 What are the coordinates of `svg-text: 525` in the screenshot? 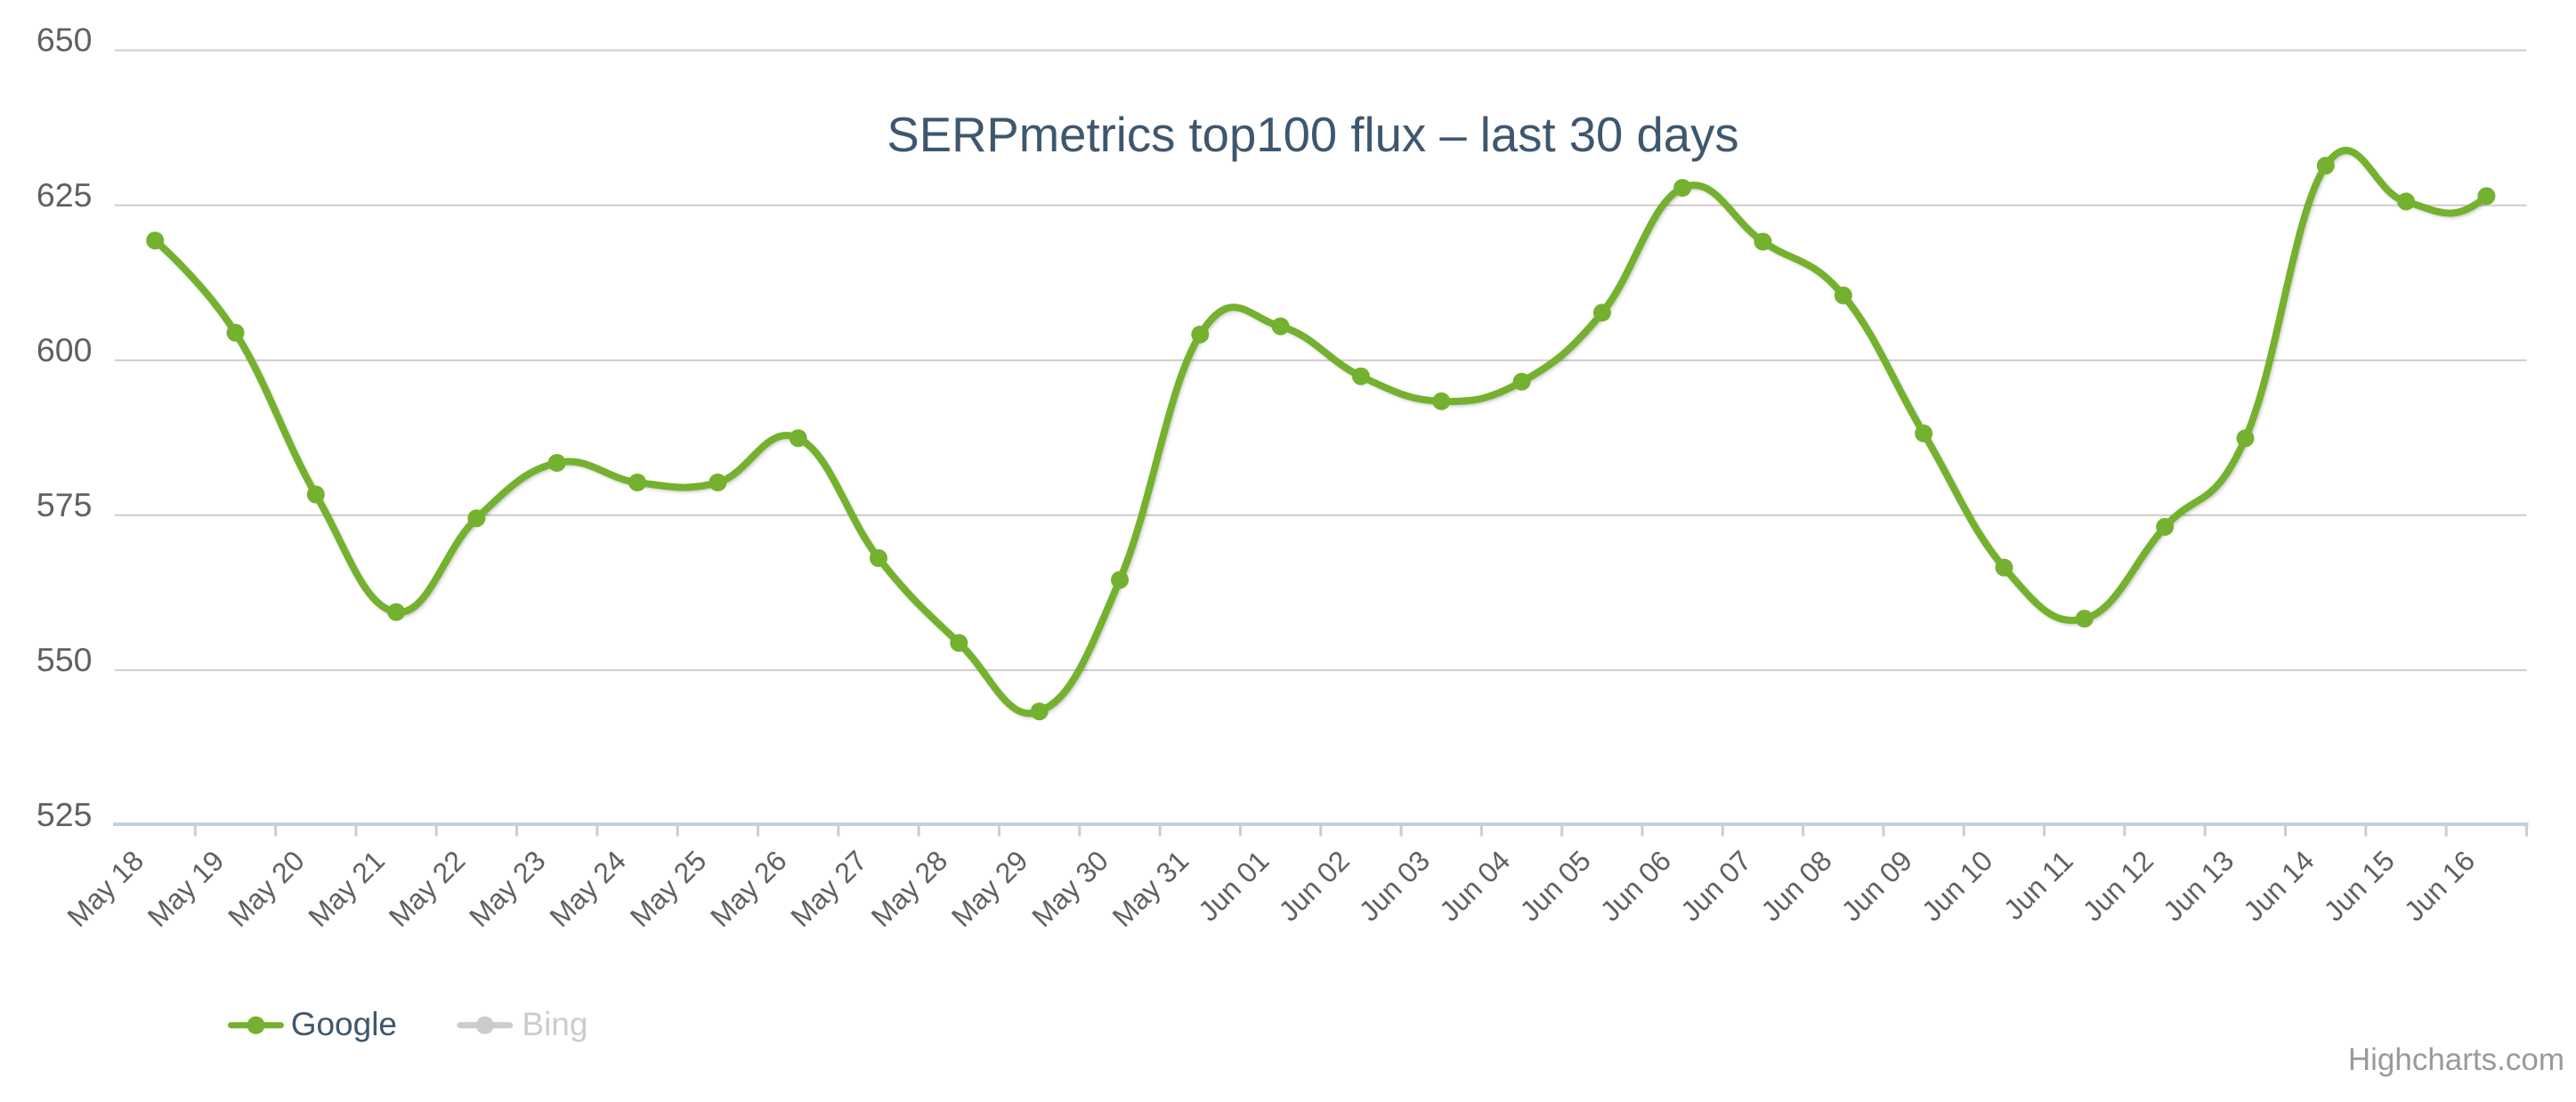 It's located at (65, 814).